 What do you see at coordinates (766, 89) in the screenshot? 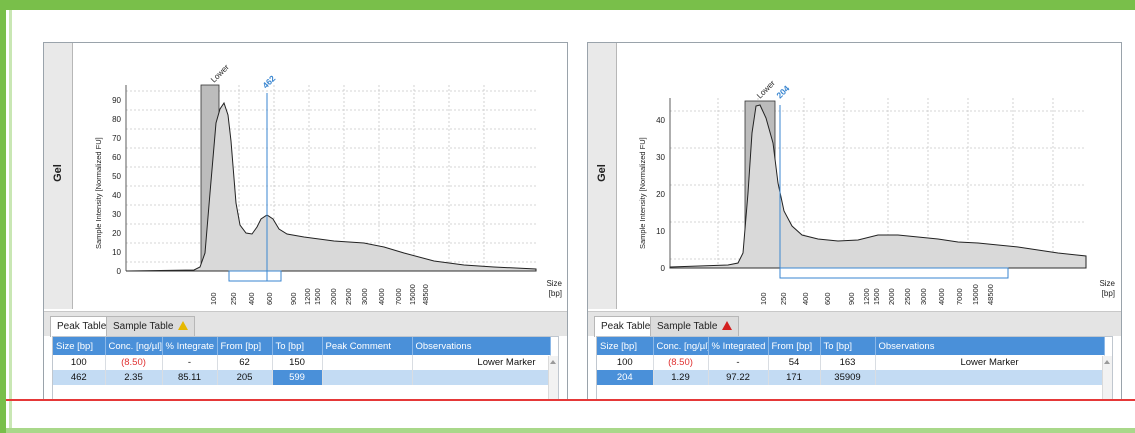
I see `lower-marker-label: Lower` at bounding box center [766, 89].